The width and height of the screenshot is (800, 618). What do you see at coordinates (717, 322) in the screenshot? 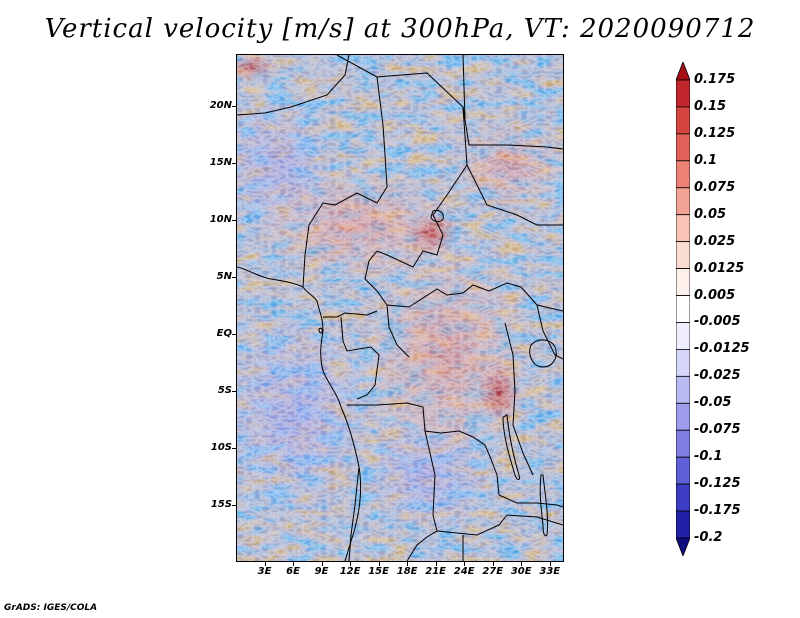
I see `colorbar-level-label: -0.005` at bounding box center [717, 322].